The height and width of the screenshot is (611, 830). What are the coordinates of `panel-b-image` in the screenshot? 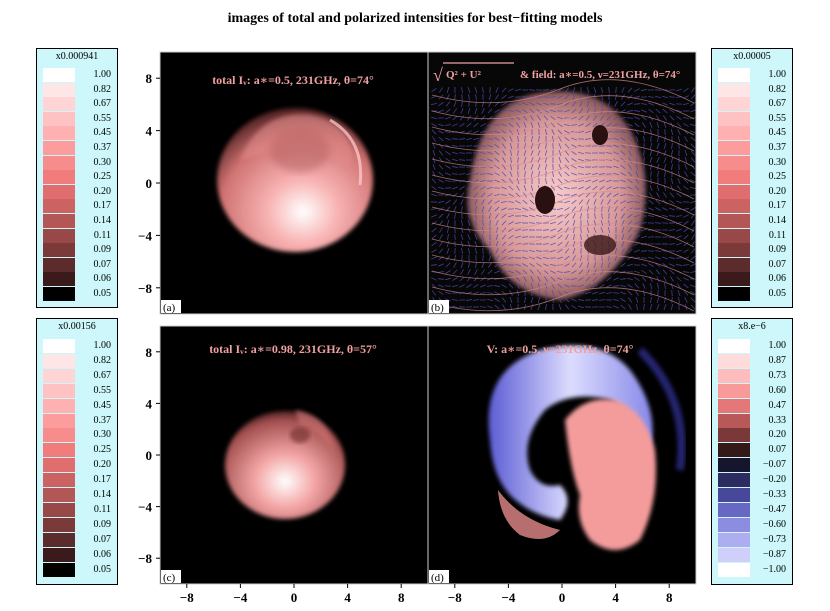 It's located at (563, 195).